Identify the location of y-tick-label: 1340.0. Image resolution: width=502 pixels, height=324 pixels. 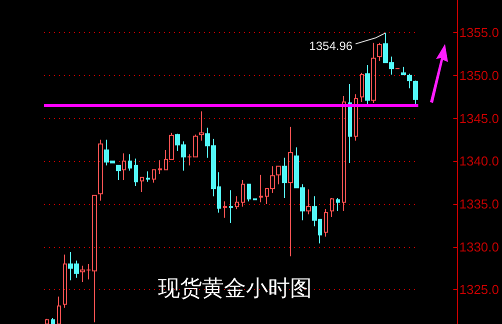
(479, 161).